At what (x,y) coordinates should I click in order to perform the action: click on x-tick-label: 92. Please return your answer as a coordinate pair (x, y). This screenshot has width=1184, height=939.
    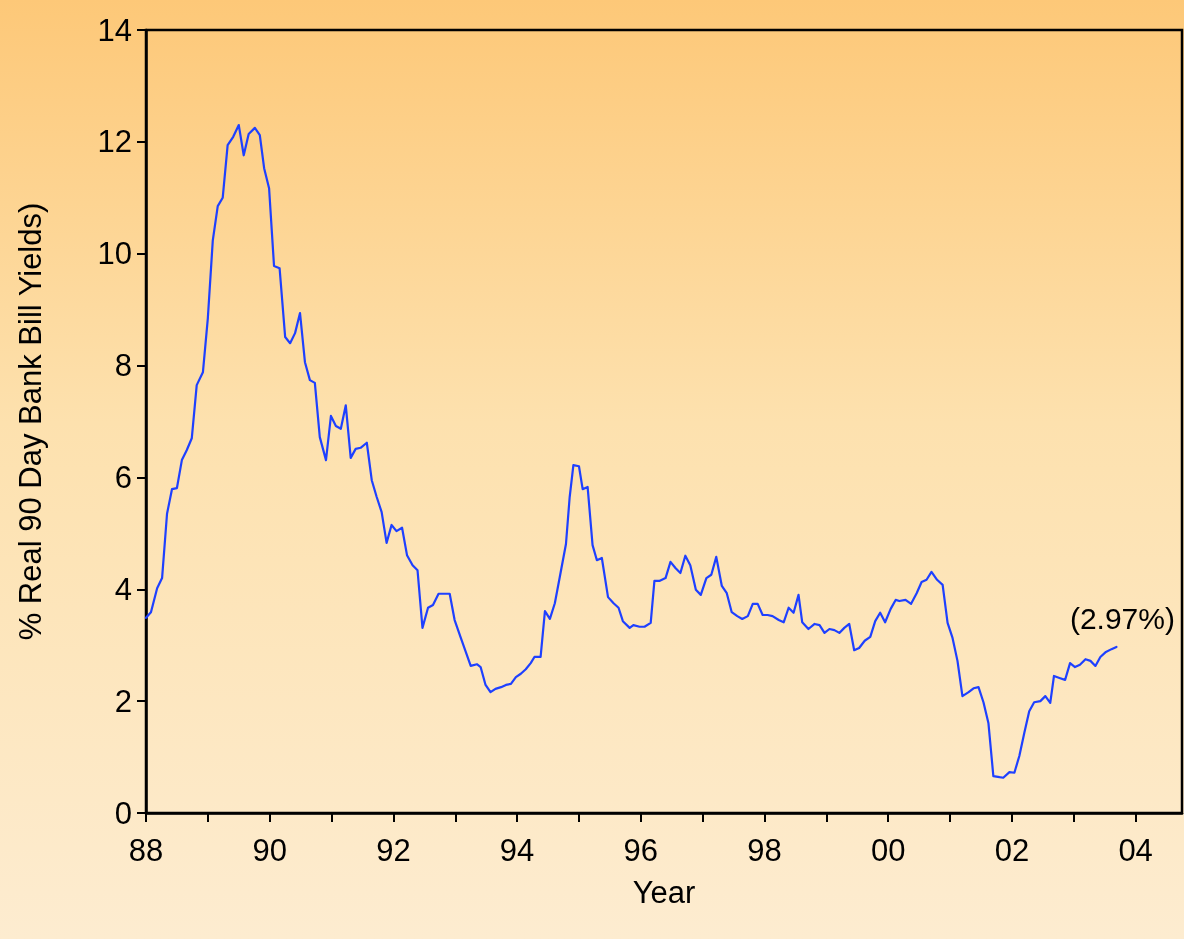
    Looking at the image, I should click on (393, 850).